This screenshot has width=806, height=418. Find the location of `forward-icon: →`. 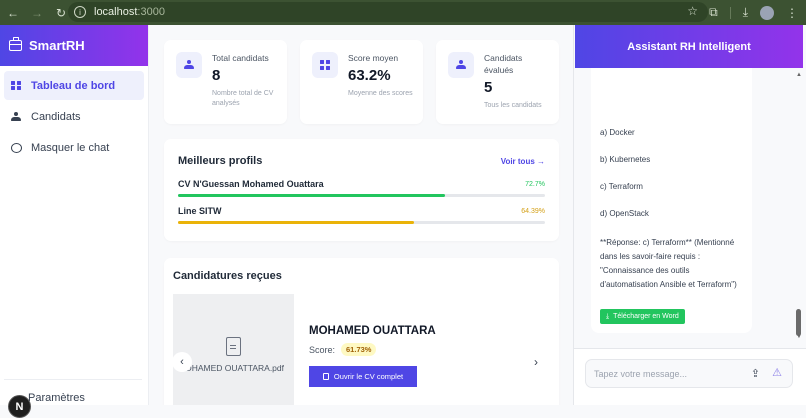

forward-icon: → is located at coordinates (37, 12).